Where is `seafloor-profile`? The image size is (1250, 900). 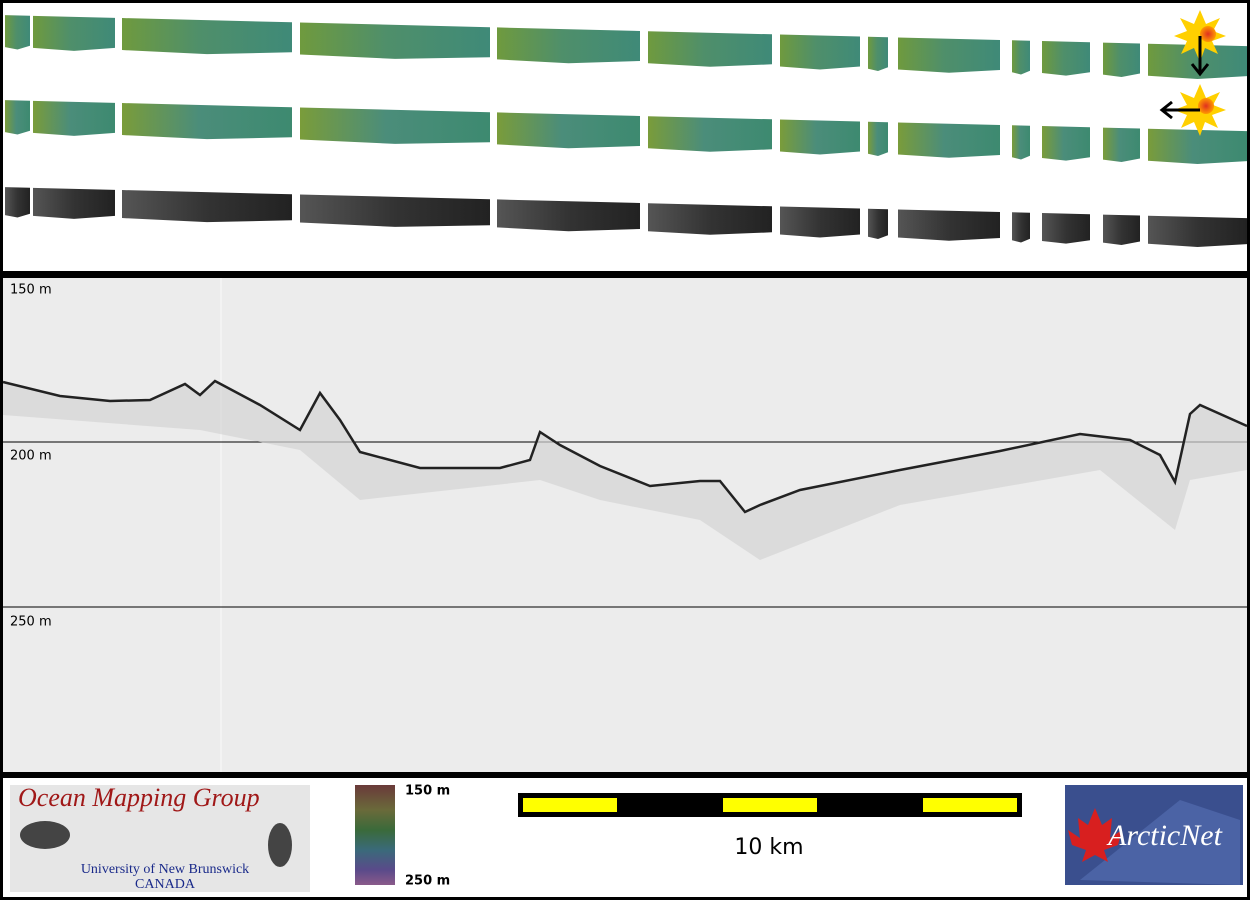
seafloor-profile is located at coordinates (625, 446).